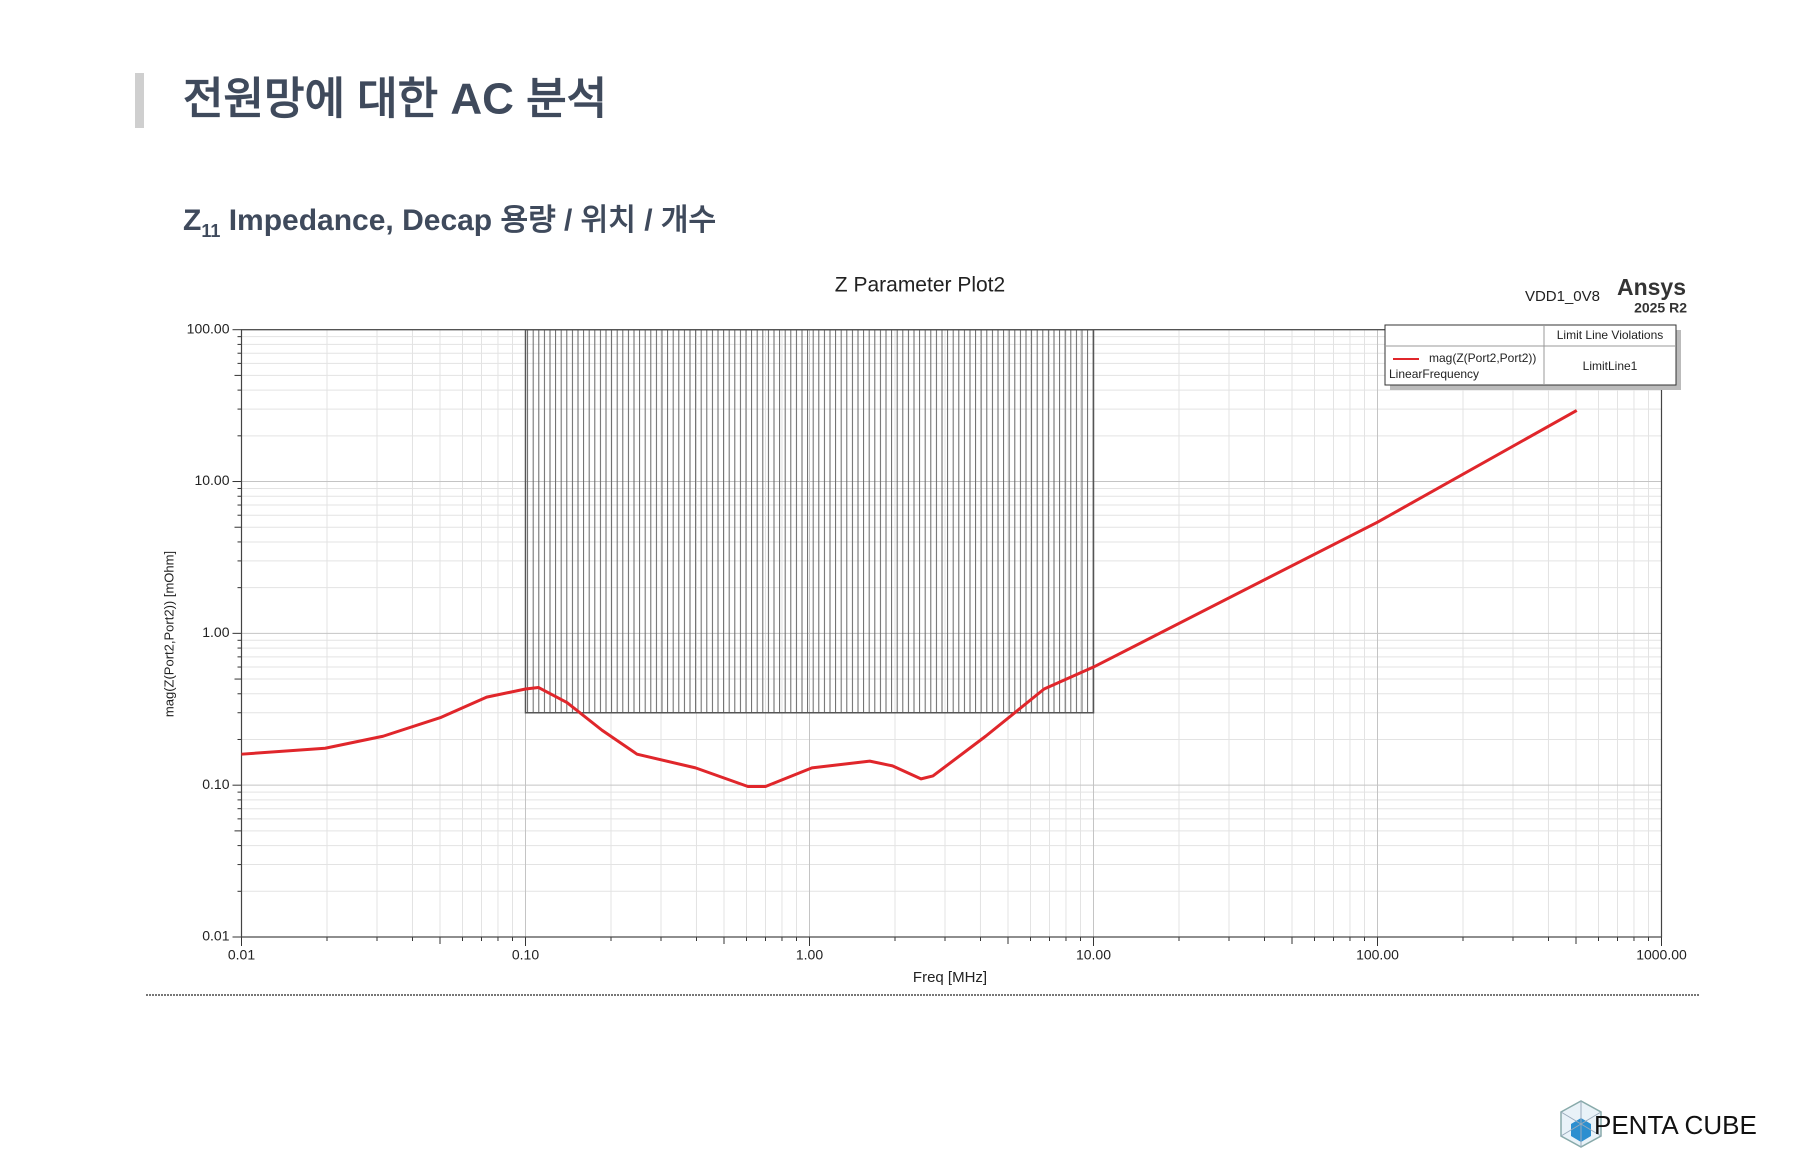 This screenshot has width=1800, height=1167. I want to click on brand: Ansys, so click(1651, 287).